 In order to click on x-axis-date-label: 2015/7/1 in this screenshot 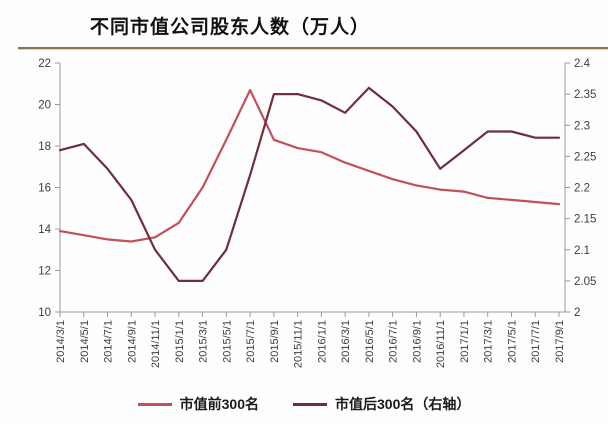, I will do `click(251, 341)`.